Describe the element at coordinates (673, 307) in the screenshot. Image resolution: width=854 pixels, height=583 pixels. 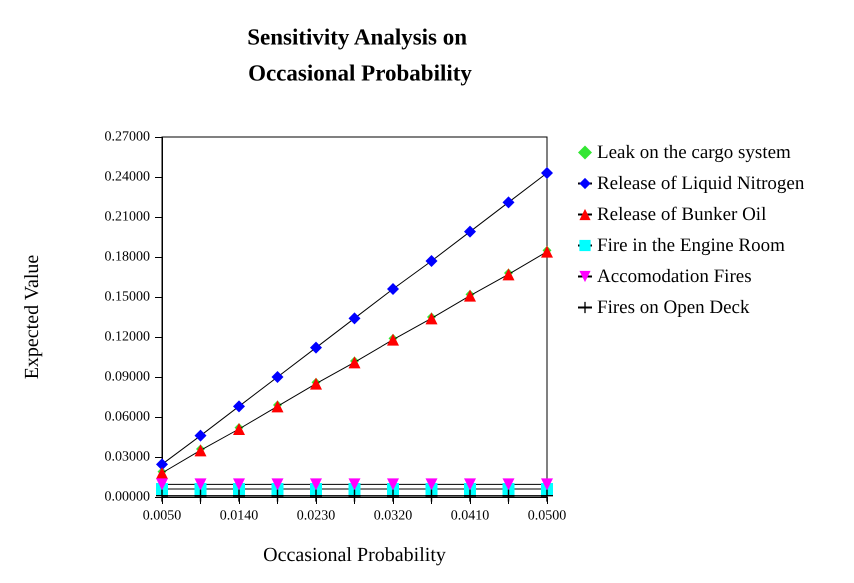
I see `legend-label: Fires on Open Deck` at that location.